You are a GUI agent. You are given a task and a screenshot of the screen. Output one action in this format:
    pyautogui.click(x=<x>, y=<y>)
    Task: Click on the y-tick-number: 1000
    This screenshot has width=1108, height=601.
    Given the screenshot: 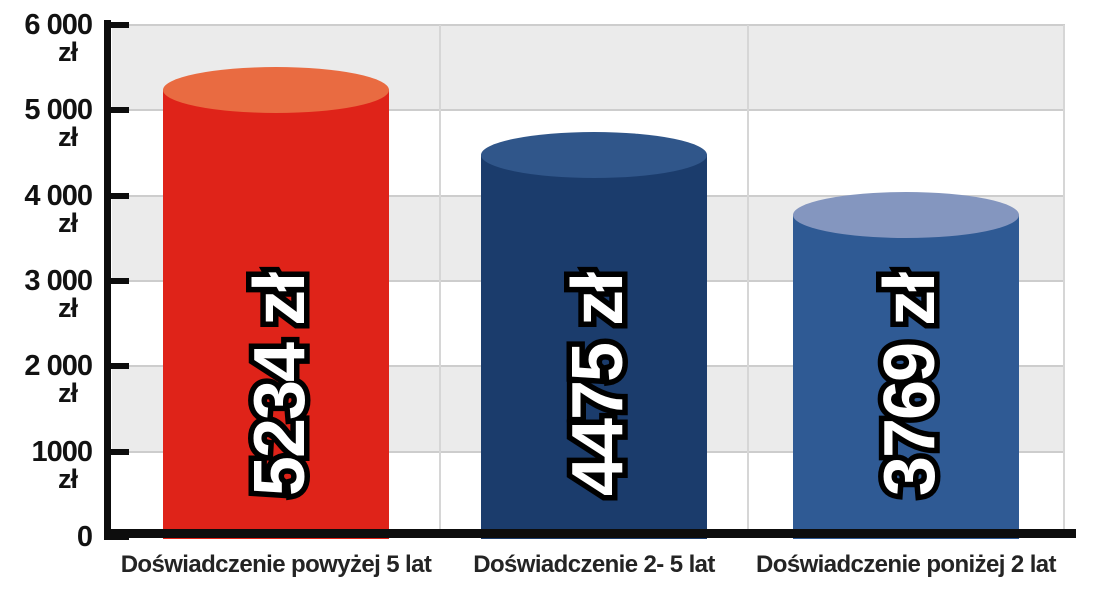 What is the action you would take?
    pyautogui.click(x=62, y=451)
    